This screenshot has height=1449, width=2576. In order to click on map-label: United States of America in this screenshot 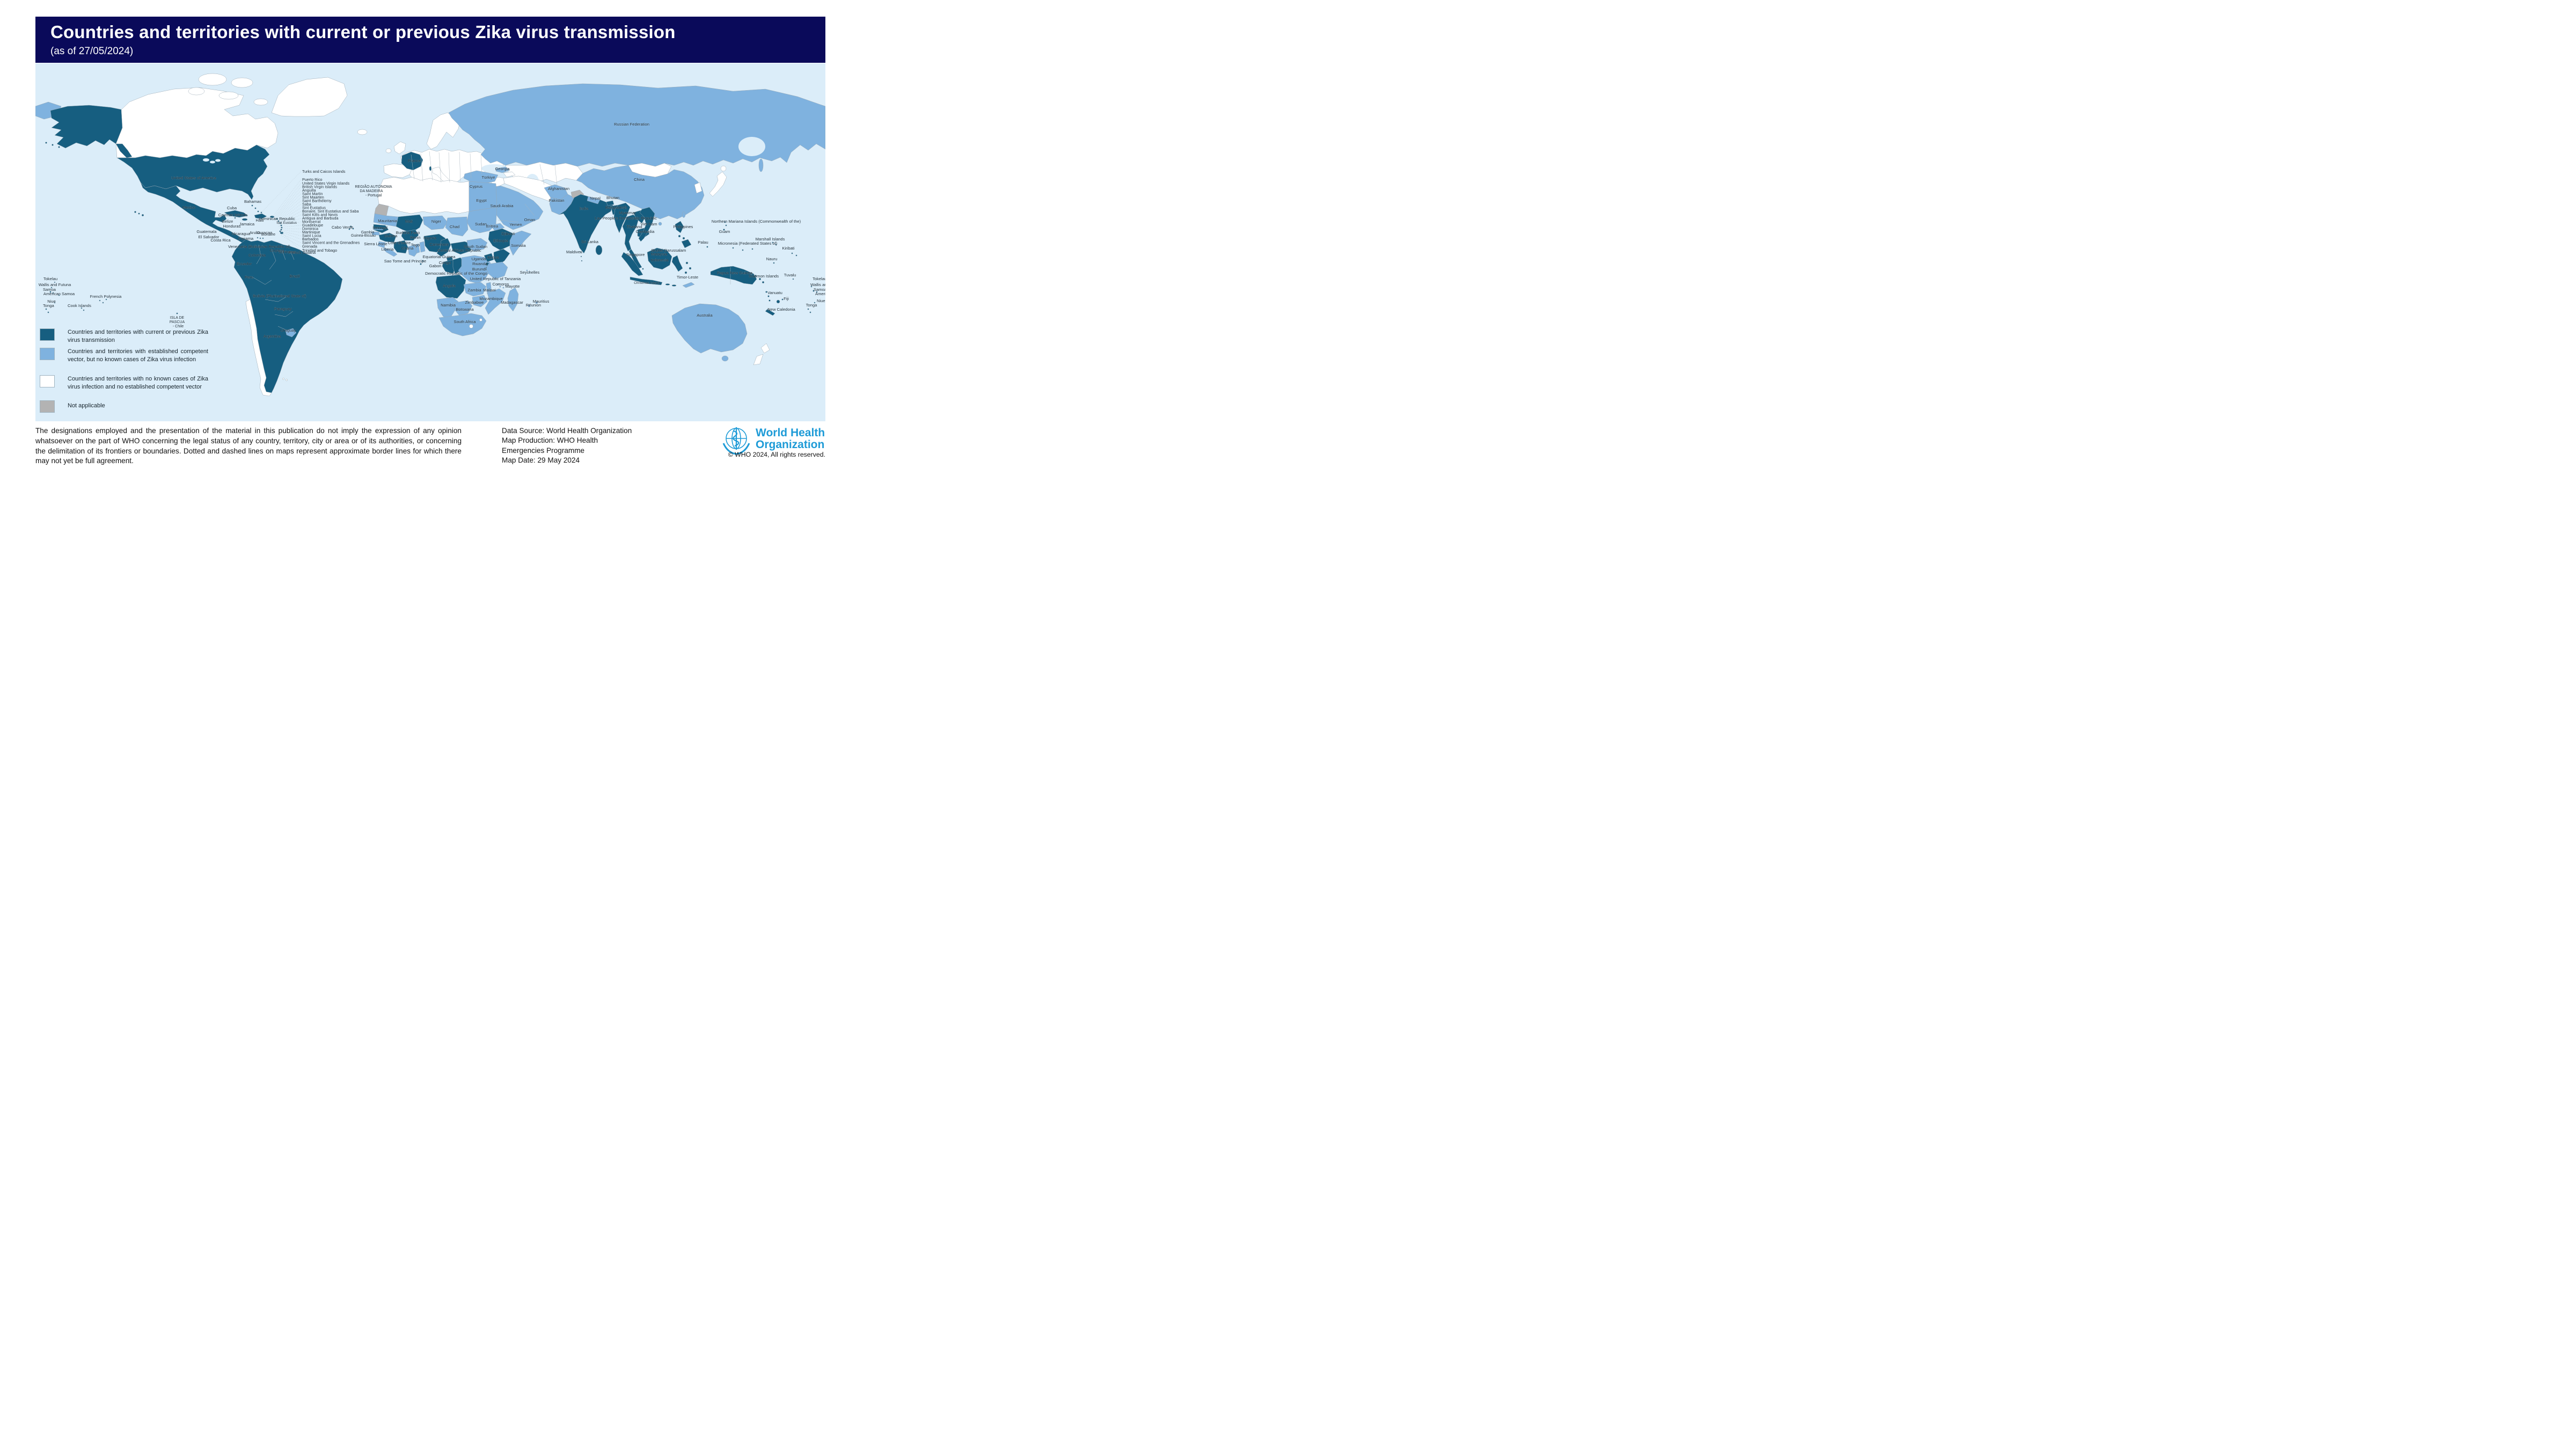, I will do `click(193, 177)`.